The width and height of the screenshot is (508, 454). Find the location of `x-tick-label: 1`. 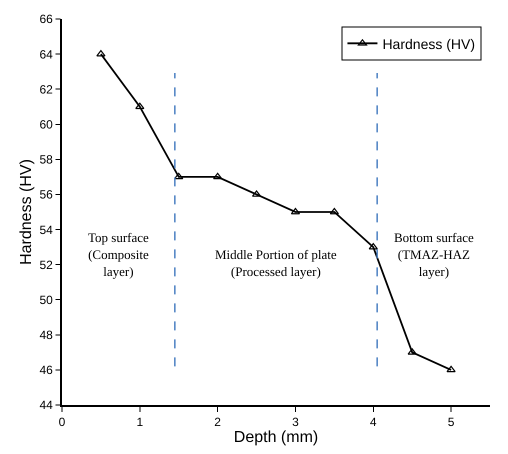

x-tick-label: 1 is located at coordinates (140, 422).